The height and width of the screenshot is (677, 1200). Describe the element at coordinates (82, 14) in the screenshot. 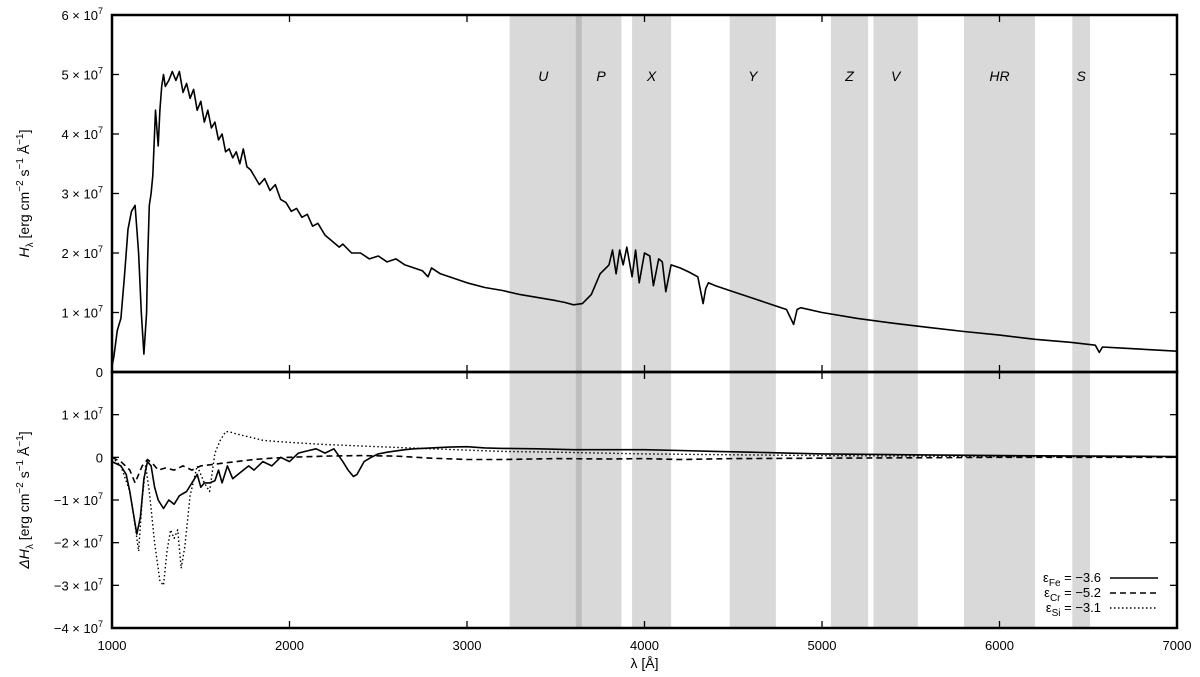

I see `top-ytick-label: 6 × 10⁷` at that location.